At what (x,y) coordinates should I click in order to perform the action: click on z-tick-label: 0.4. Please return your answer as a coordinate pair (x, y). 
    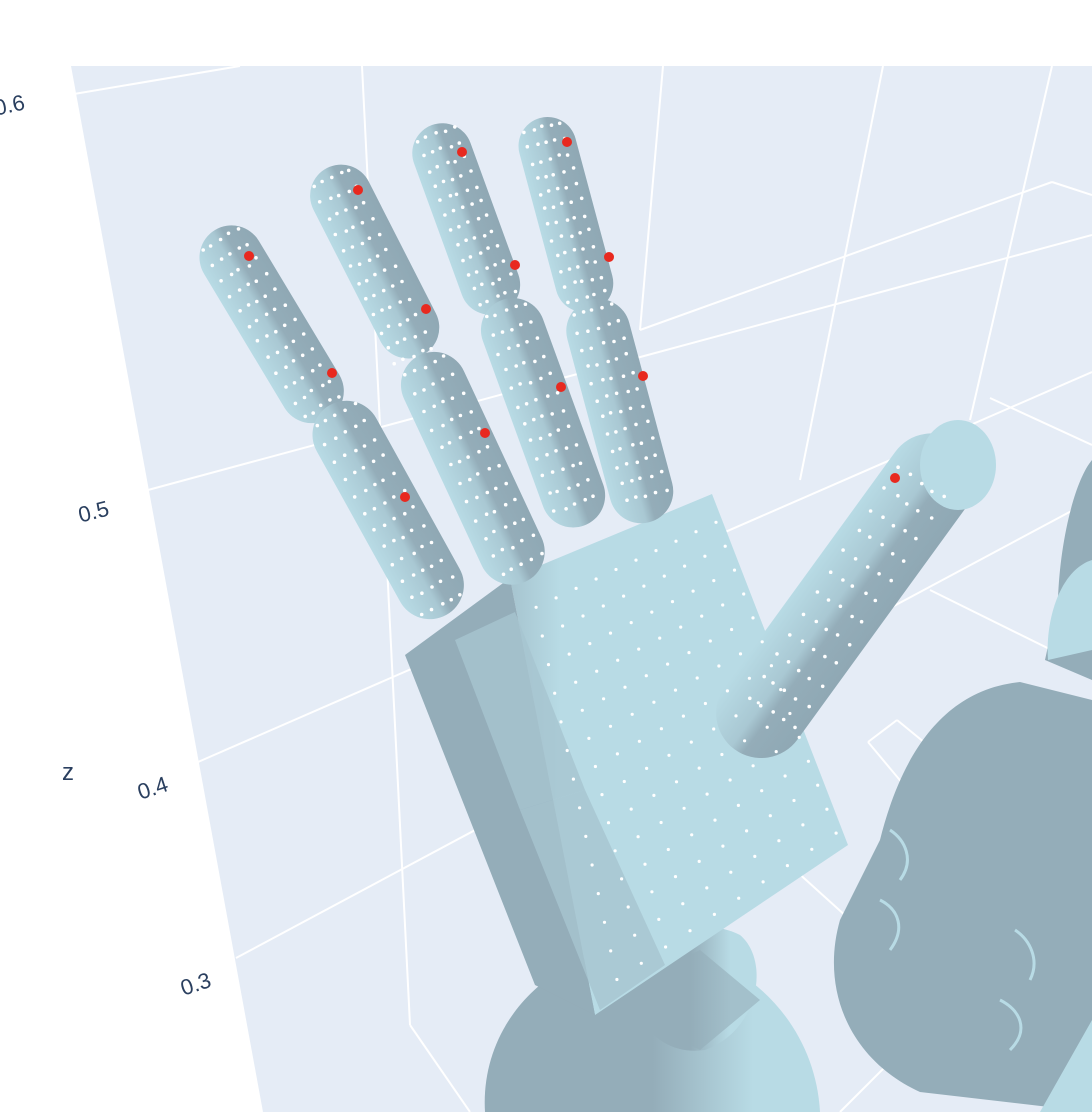
    Looking at the image, I should click on (152, 787).